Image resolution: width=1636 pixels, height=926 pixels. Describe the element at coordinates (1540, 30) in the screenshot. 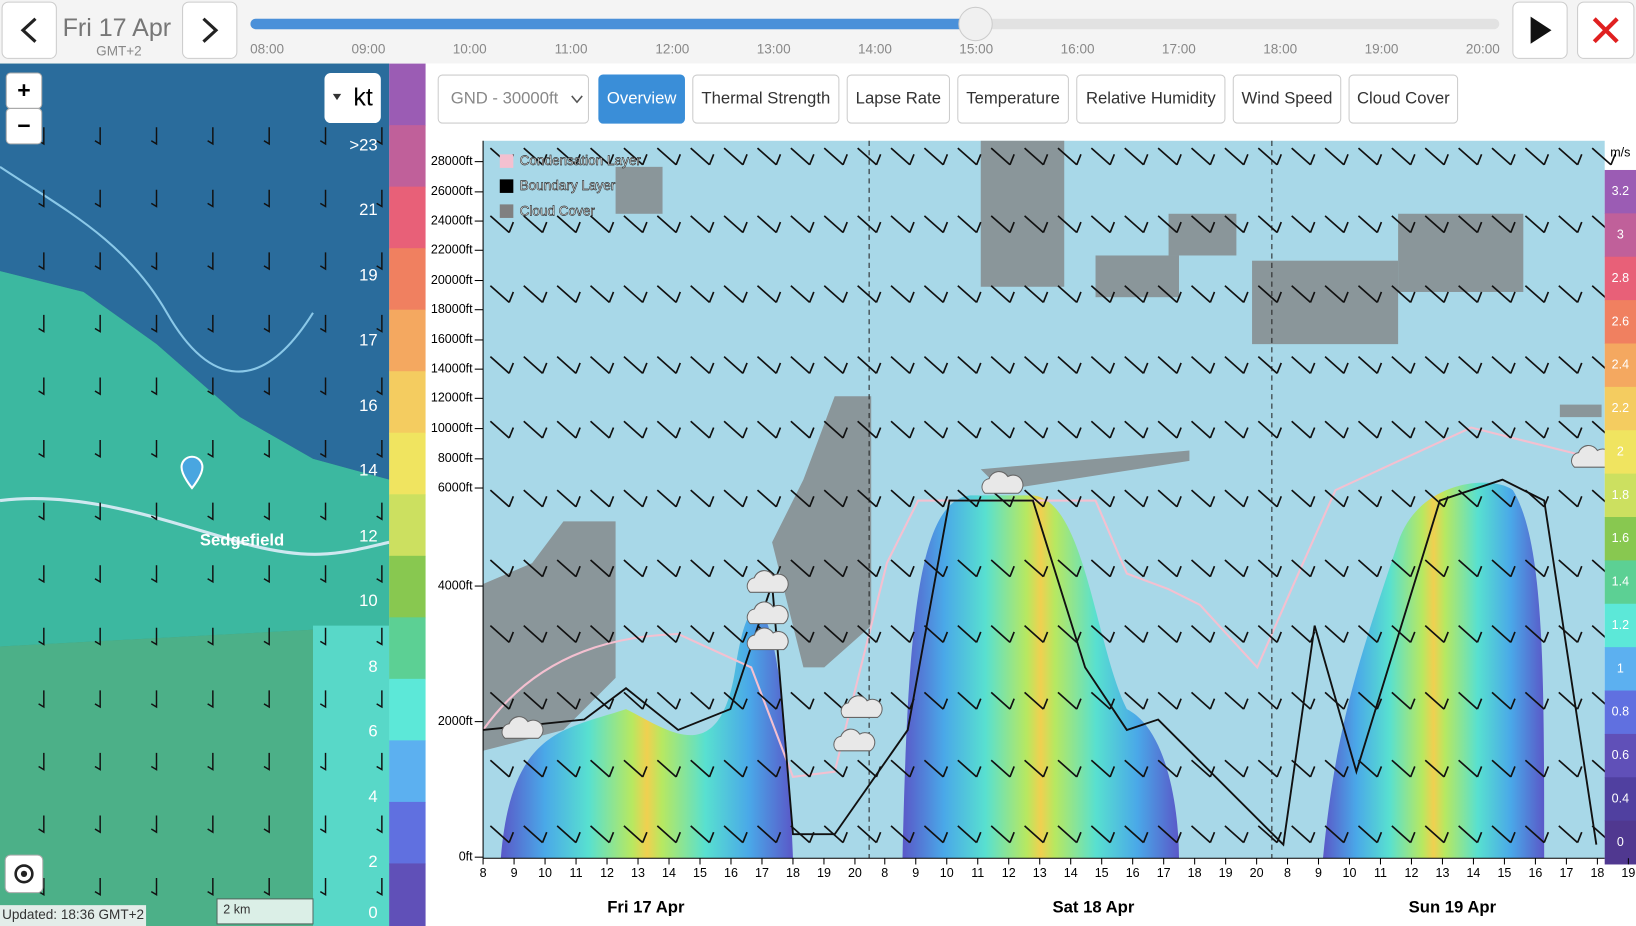

I see `play-button` at that location.